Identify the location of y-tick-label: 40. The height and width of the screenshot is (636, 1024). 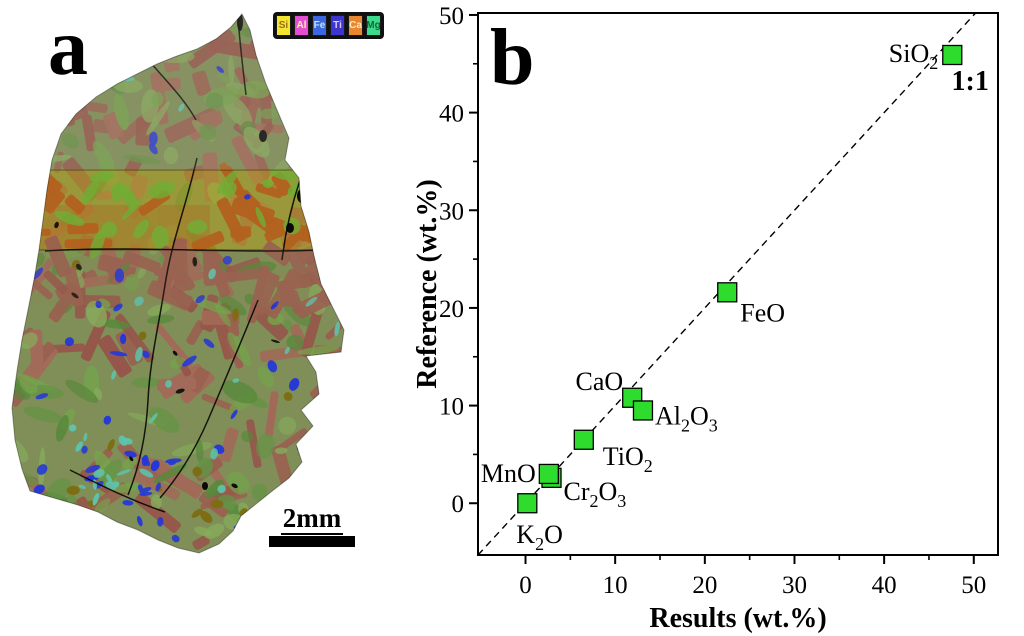
(451, 114).